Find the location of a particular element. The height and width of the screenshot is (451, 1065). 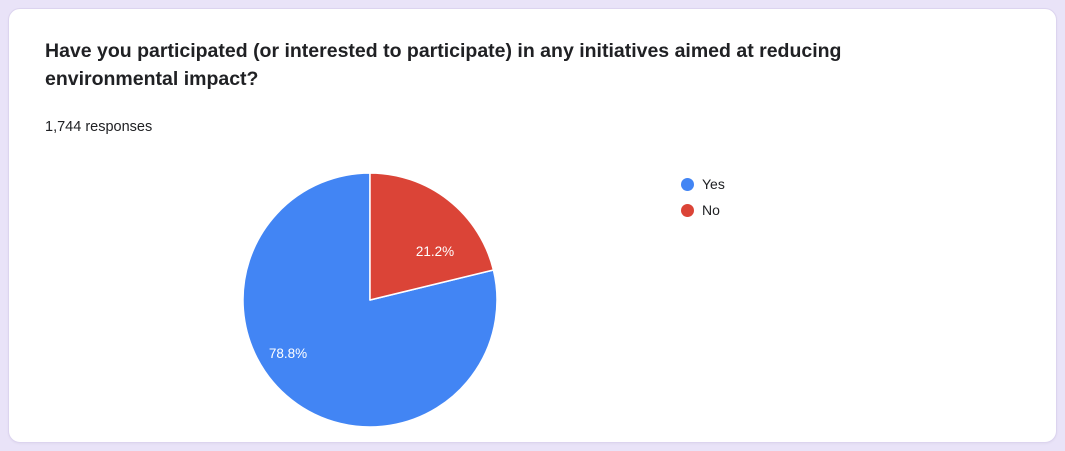

legend-label-no: No is located at coordinates (711, 210).